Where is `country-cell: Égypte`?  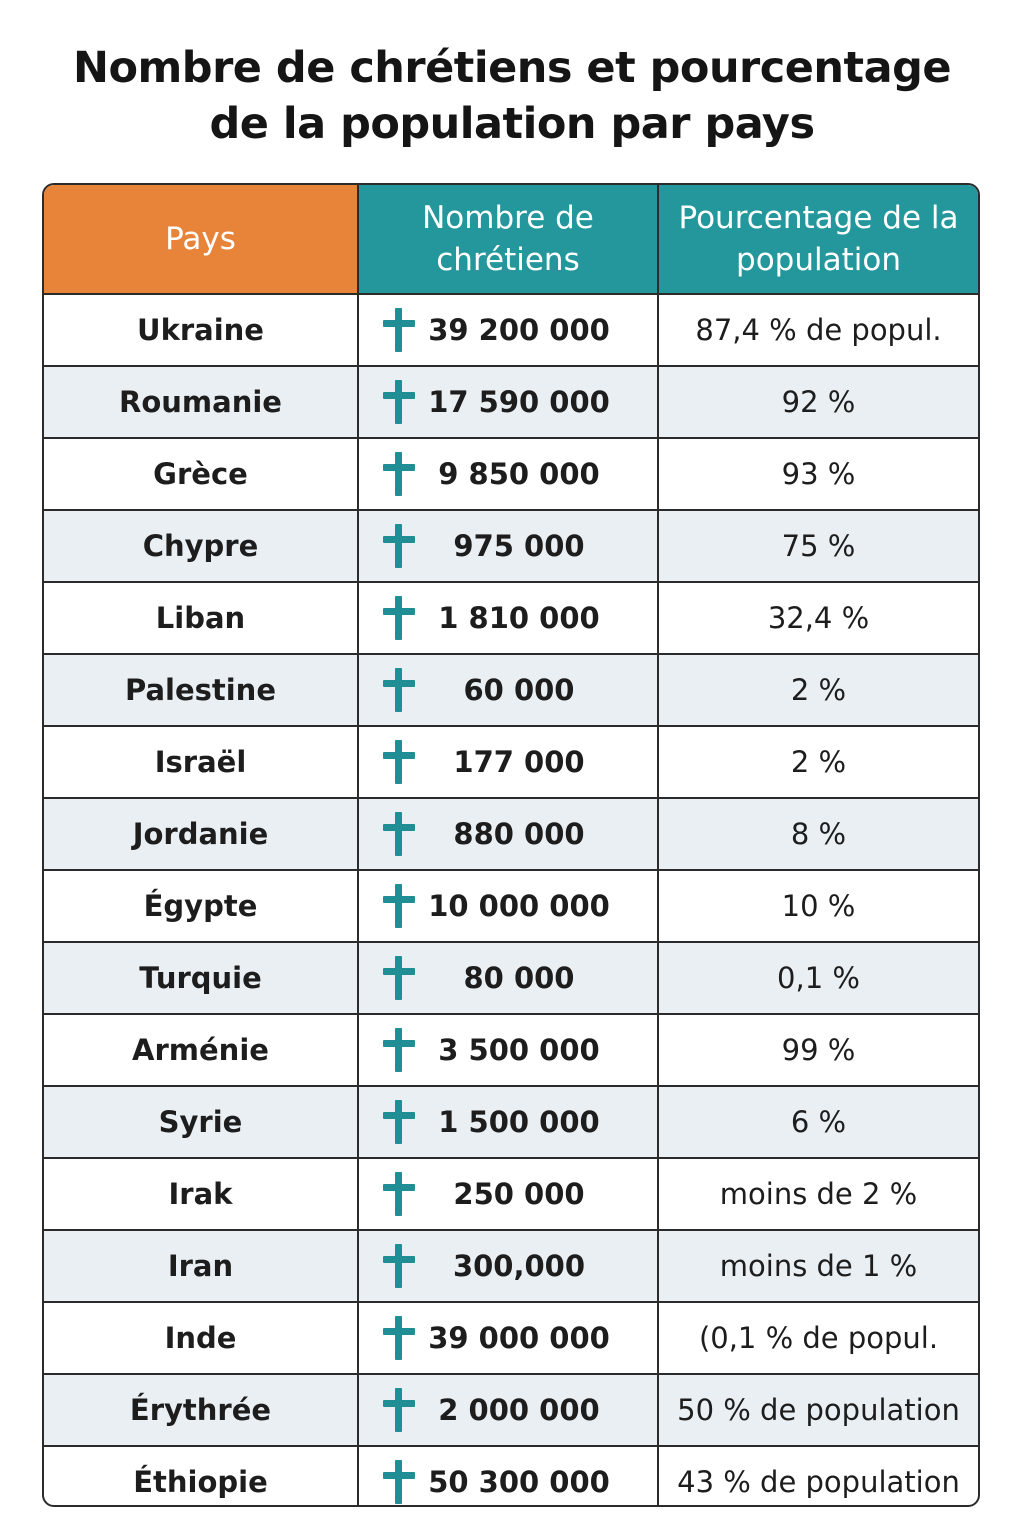
country-cell: Égypte is located at coordinates (201, 906).